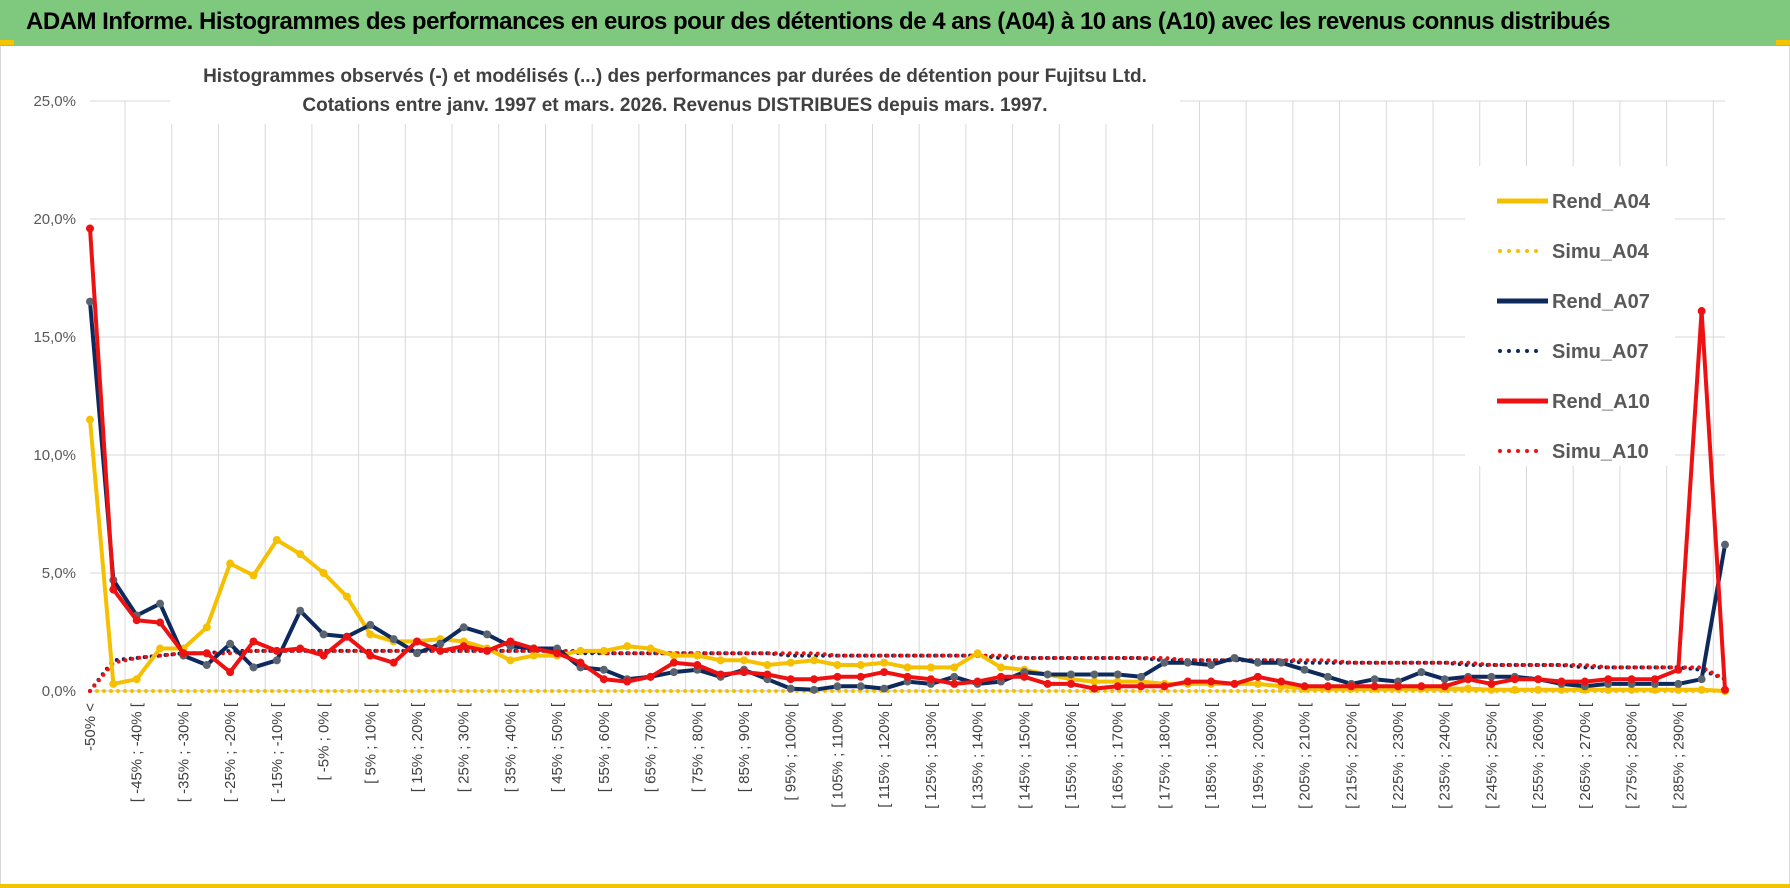 The image size is (1790, 888). I want to click on banner-accent-left, so click(7, 42).